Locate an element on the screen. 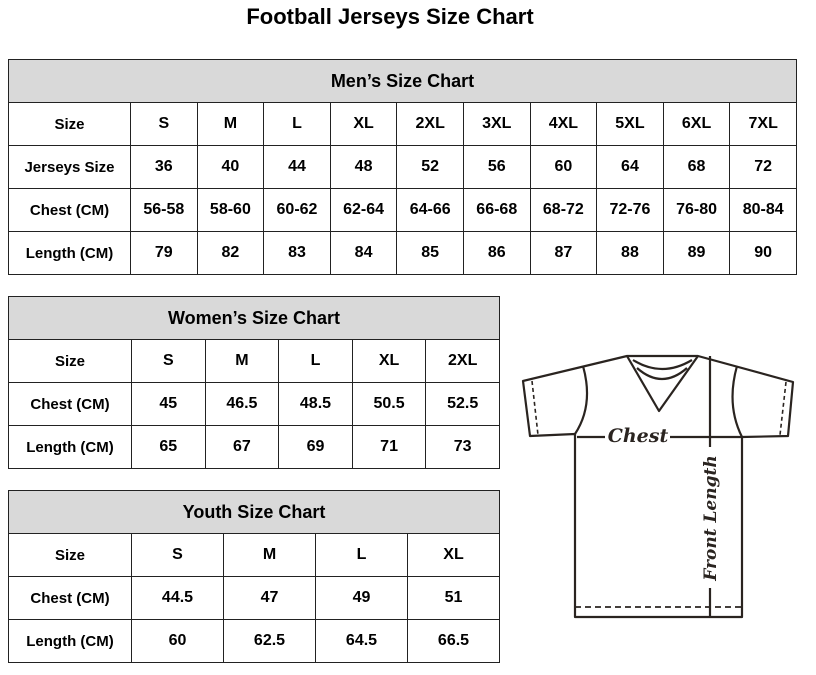 The width and height of the screenshot is (816, 675). table-cell: 83 is located at coordinates (297, 253).